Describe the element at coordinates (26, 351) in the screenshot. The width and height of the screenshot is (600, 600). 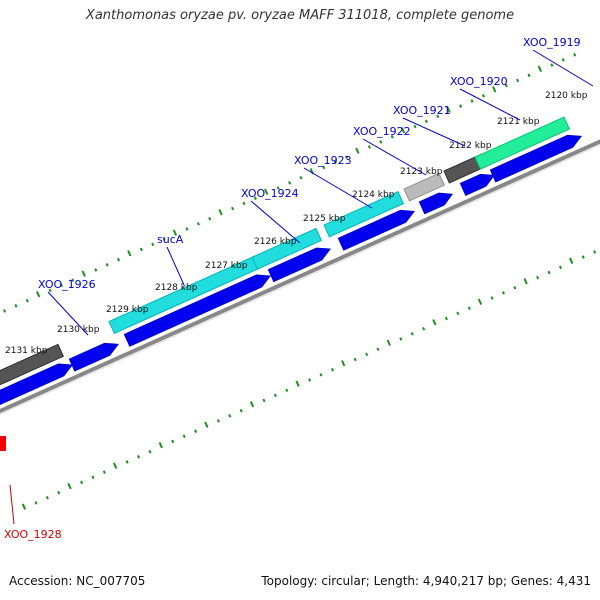
I see `tick-label: 2131 kbp` at that location.